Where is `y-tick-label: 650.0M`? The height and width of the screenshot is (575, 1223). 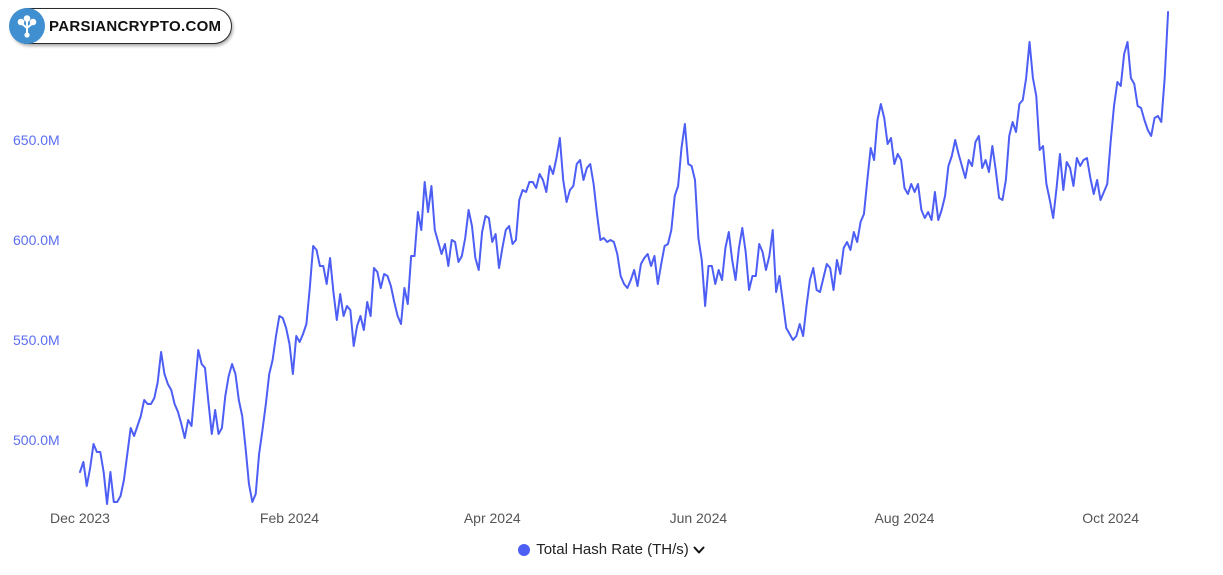
y-tick-label: 650.0M is located at coordinates (36, 140).